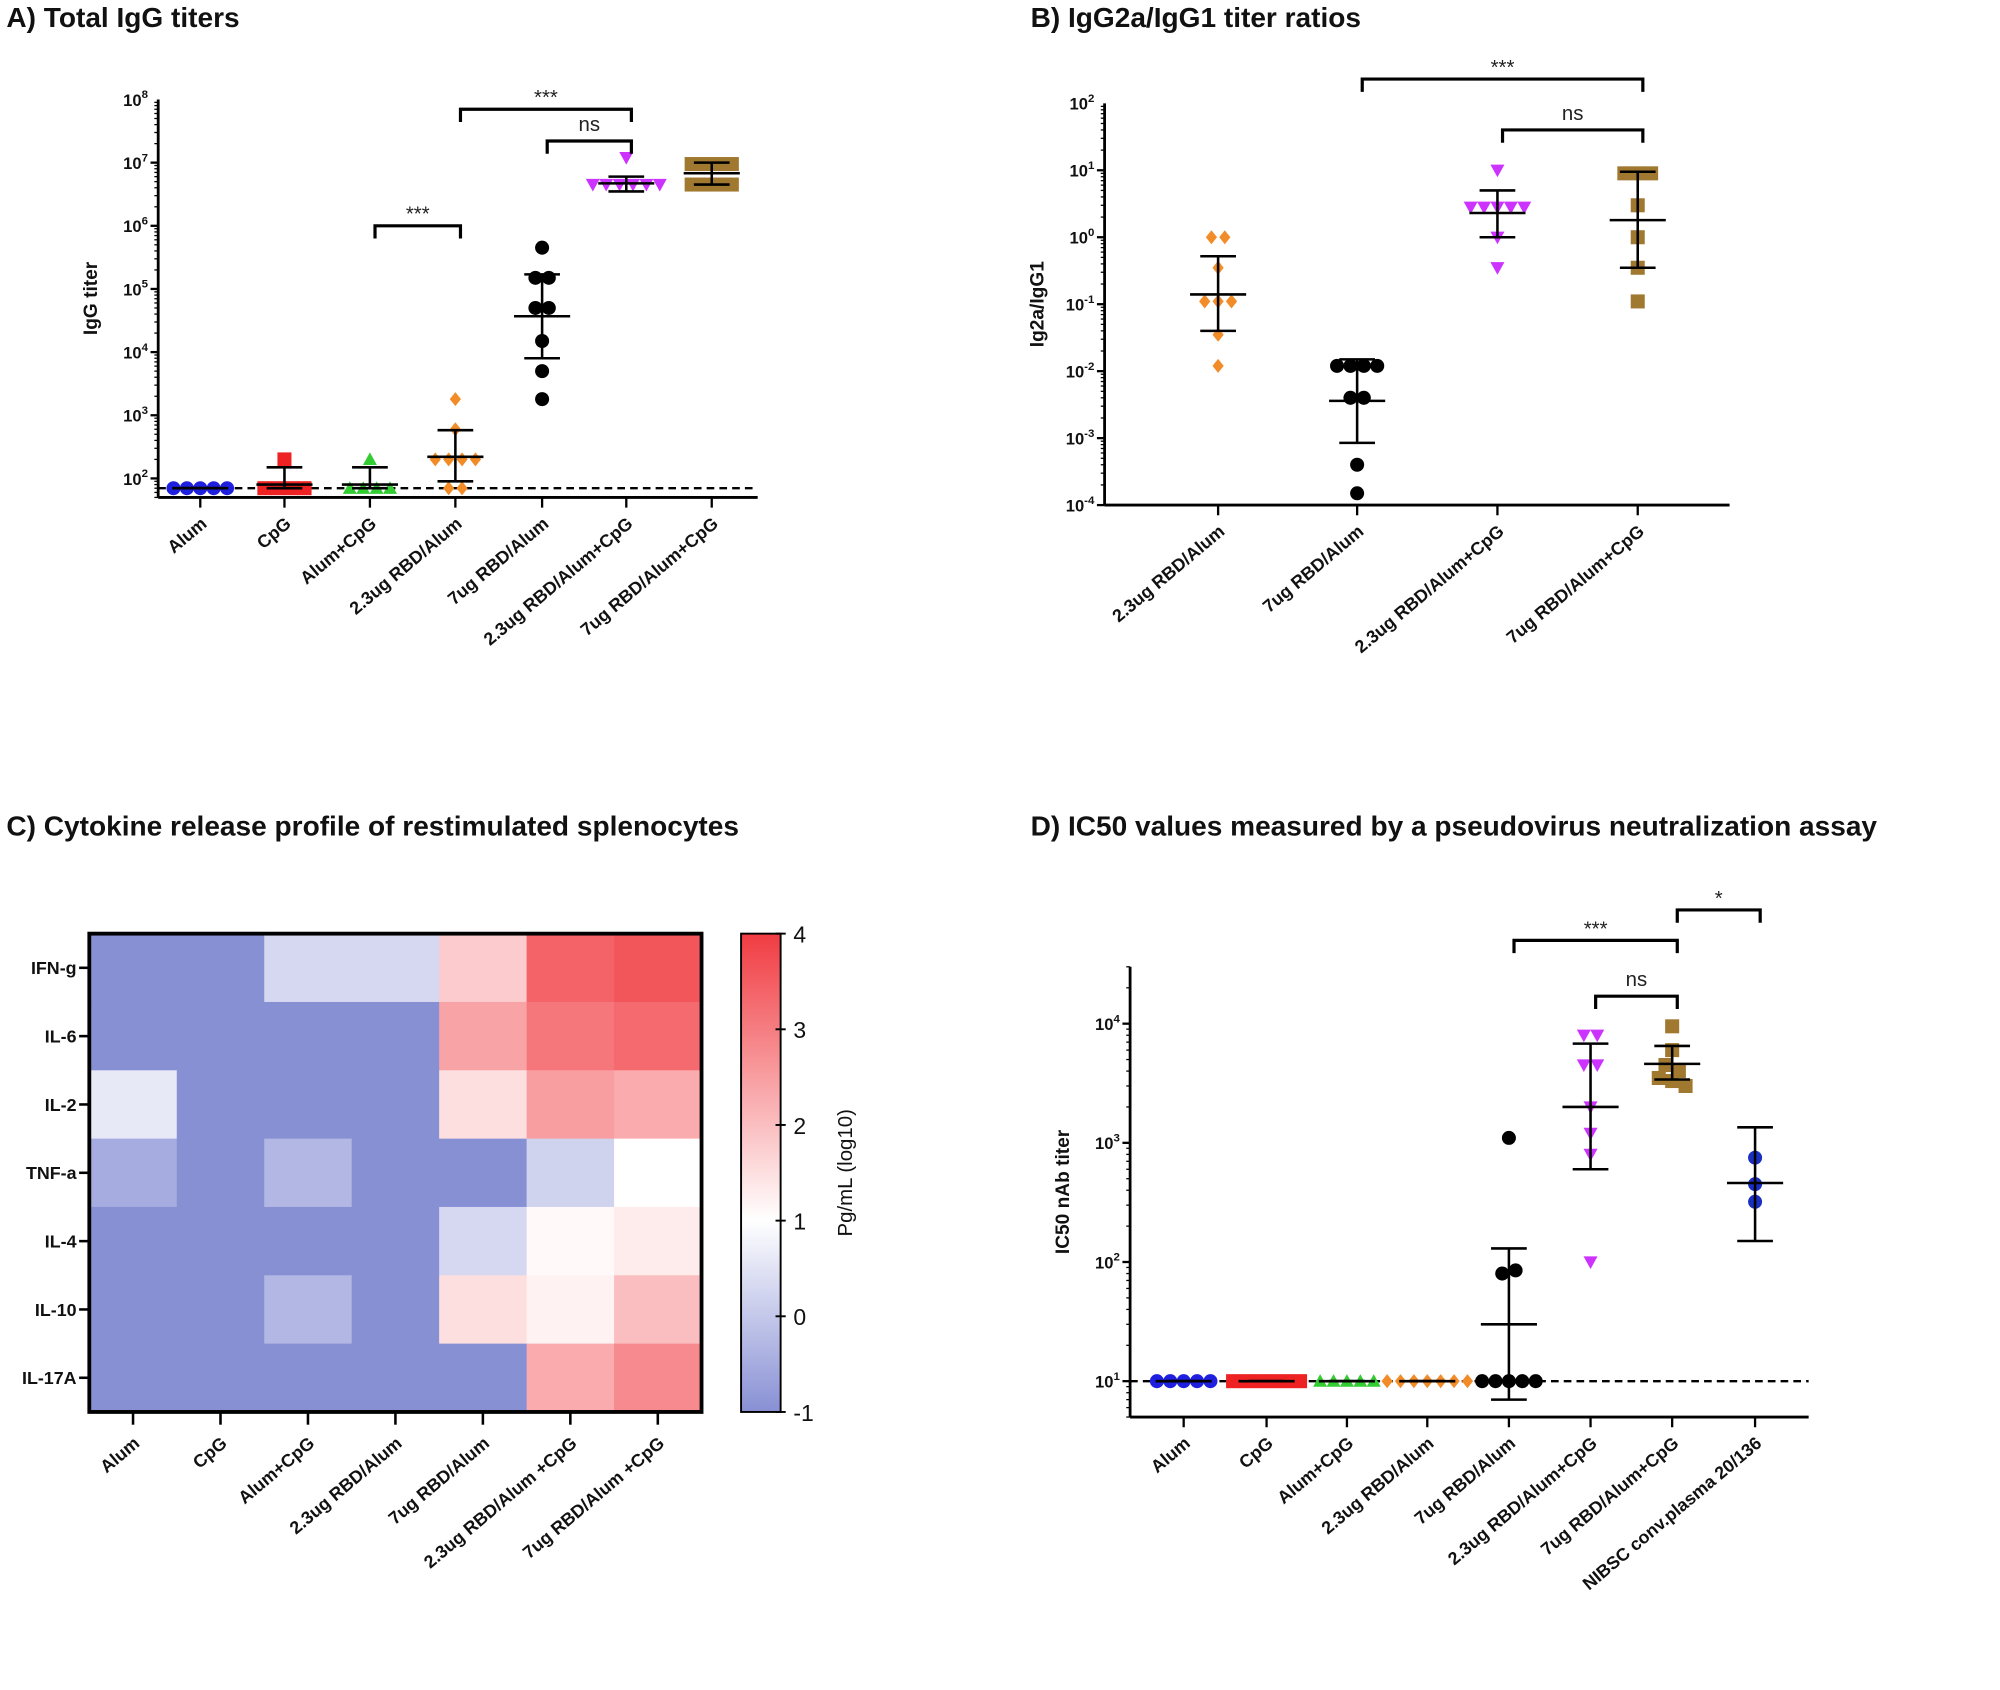 This screenshot has height=1690, width=2000. What do you see at coordinates (54, 968) in the screenshot?
I see `row-label: IFN-g` at bounding box center [54, 968].